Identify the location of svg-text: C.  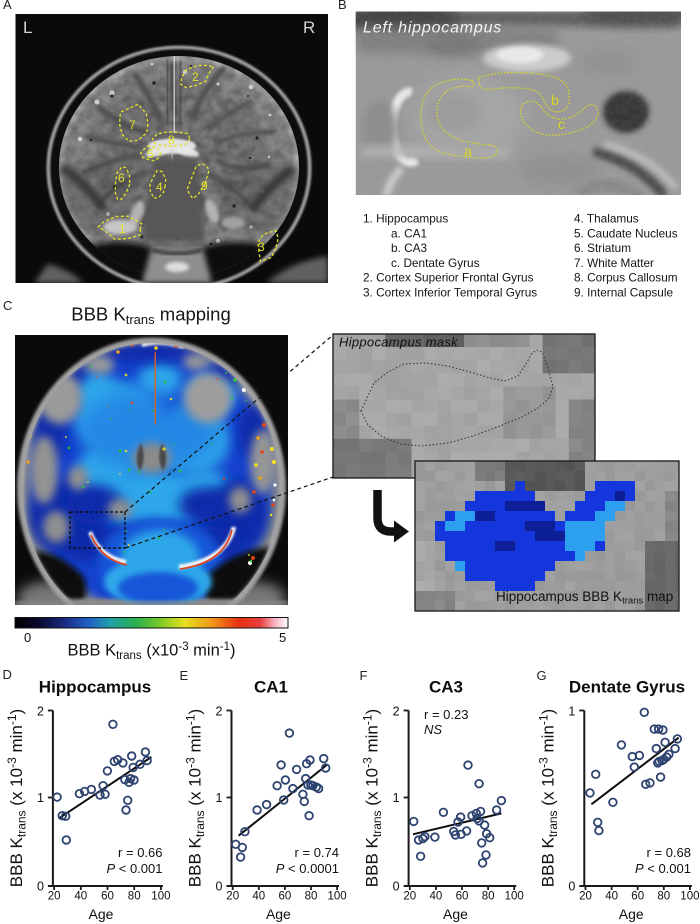
(7, 305).